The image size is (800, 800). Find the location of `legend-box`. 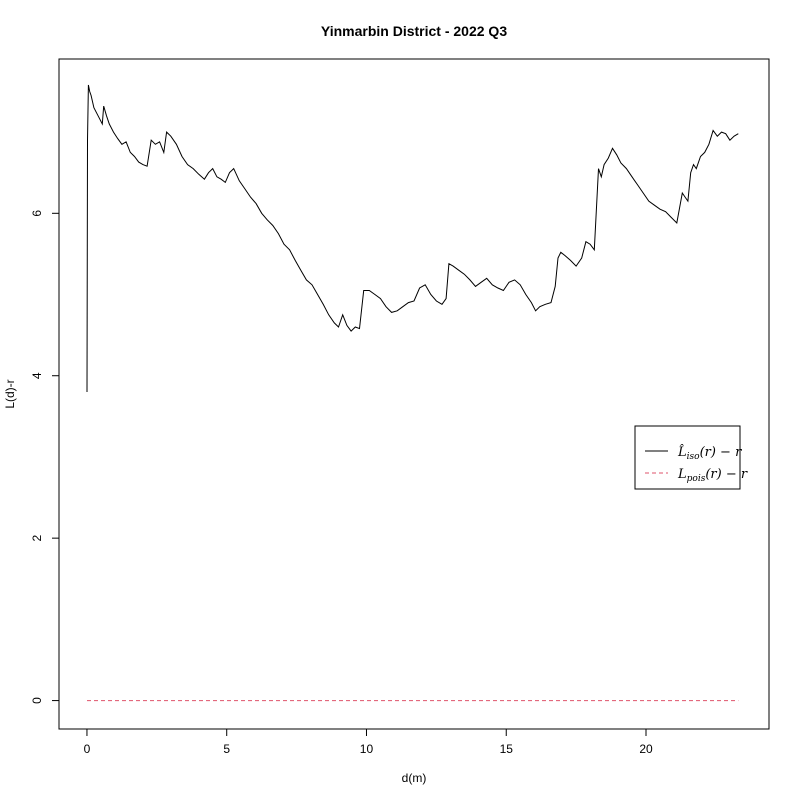

legend-box is located at coordinates (687, 457).